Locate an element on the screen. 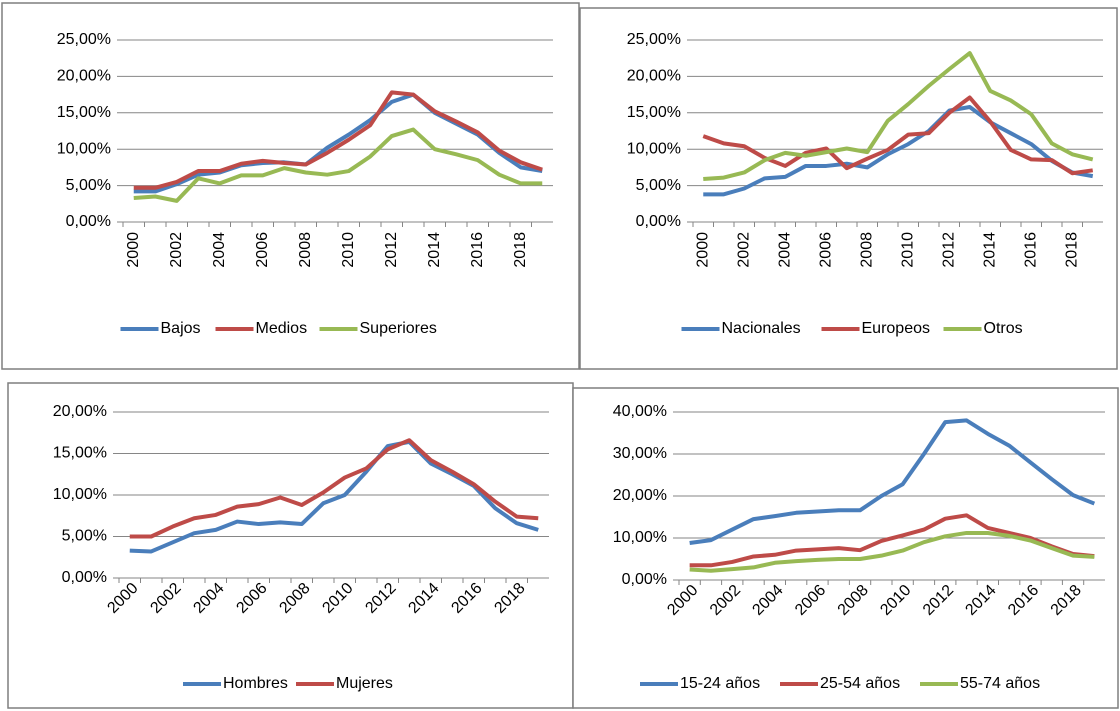 The height and width of the screenshot is (711, 1120). legend-label: Mujeres is located at coordinates (364, 683).